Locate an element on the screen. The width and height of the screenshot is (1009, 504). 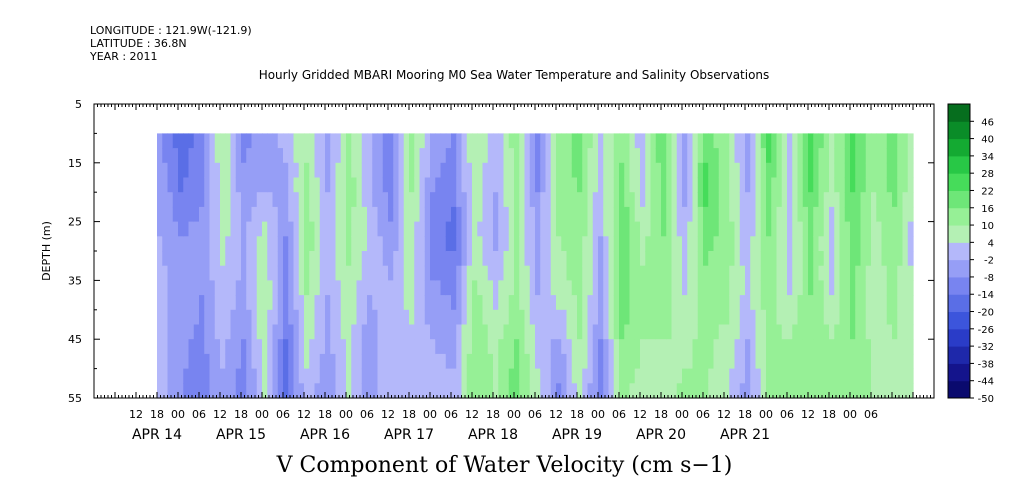
colorbar-frame is located at coordinates (959, 251).